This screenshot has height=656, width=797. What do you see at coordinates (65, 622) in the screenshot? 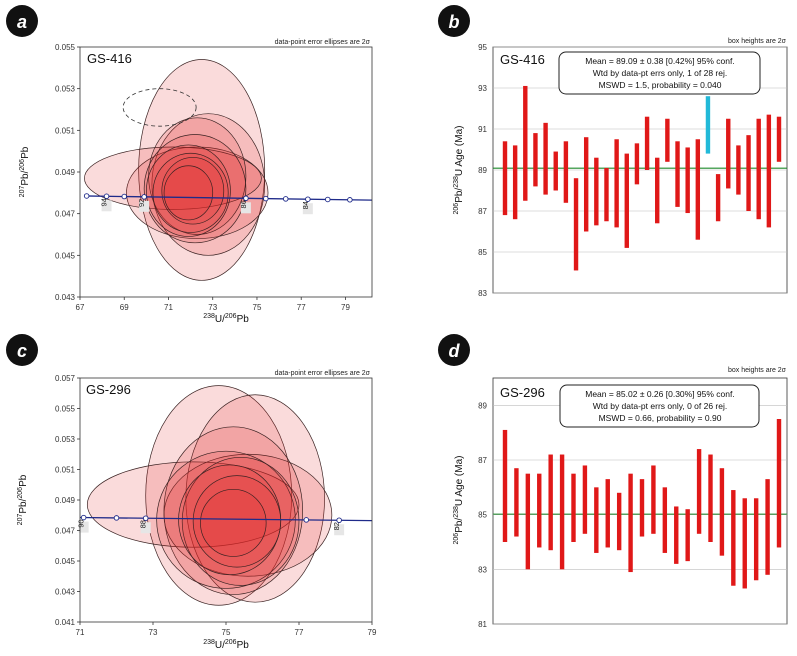
I see `y-tick-label-pc-0: 0.041` at bounding box center [65, 622].